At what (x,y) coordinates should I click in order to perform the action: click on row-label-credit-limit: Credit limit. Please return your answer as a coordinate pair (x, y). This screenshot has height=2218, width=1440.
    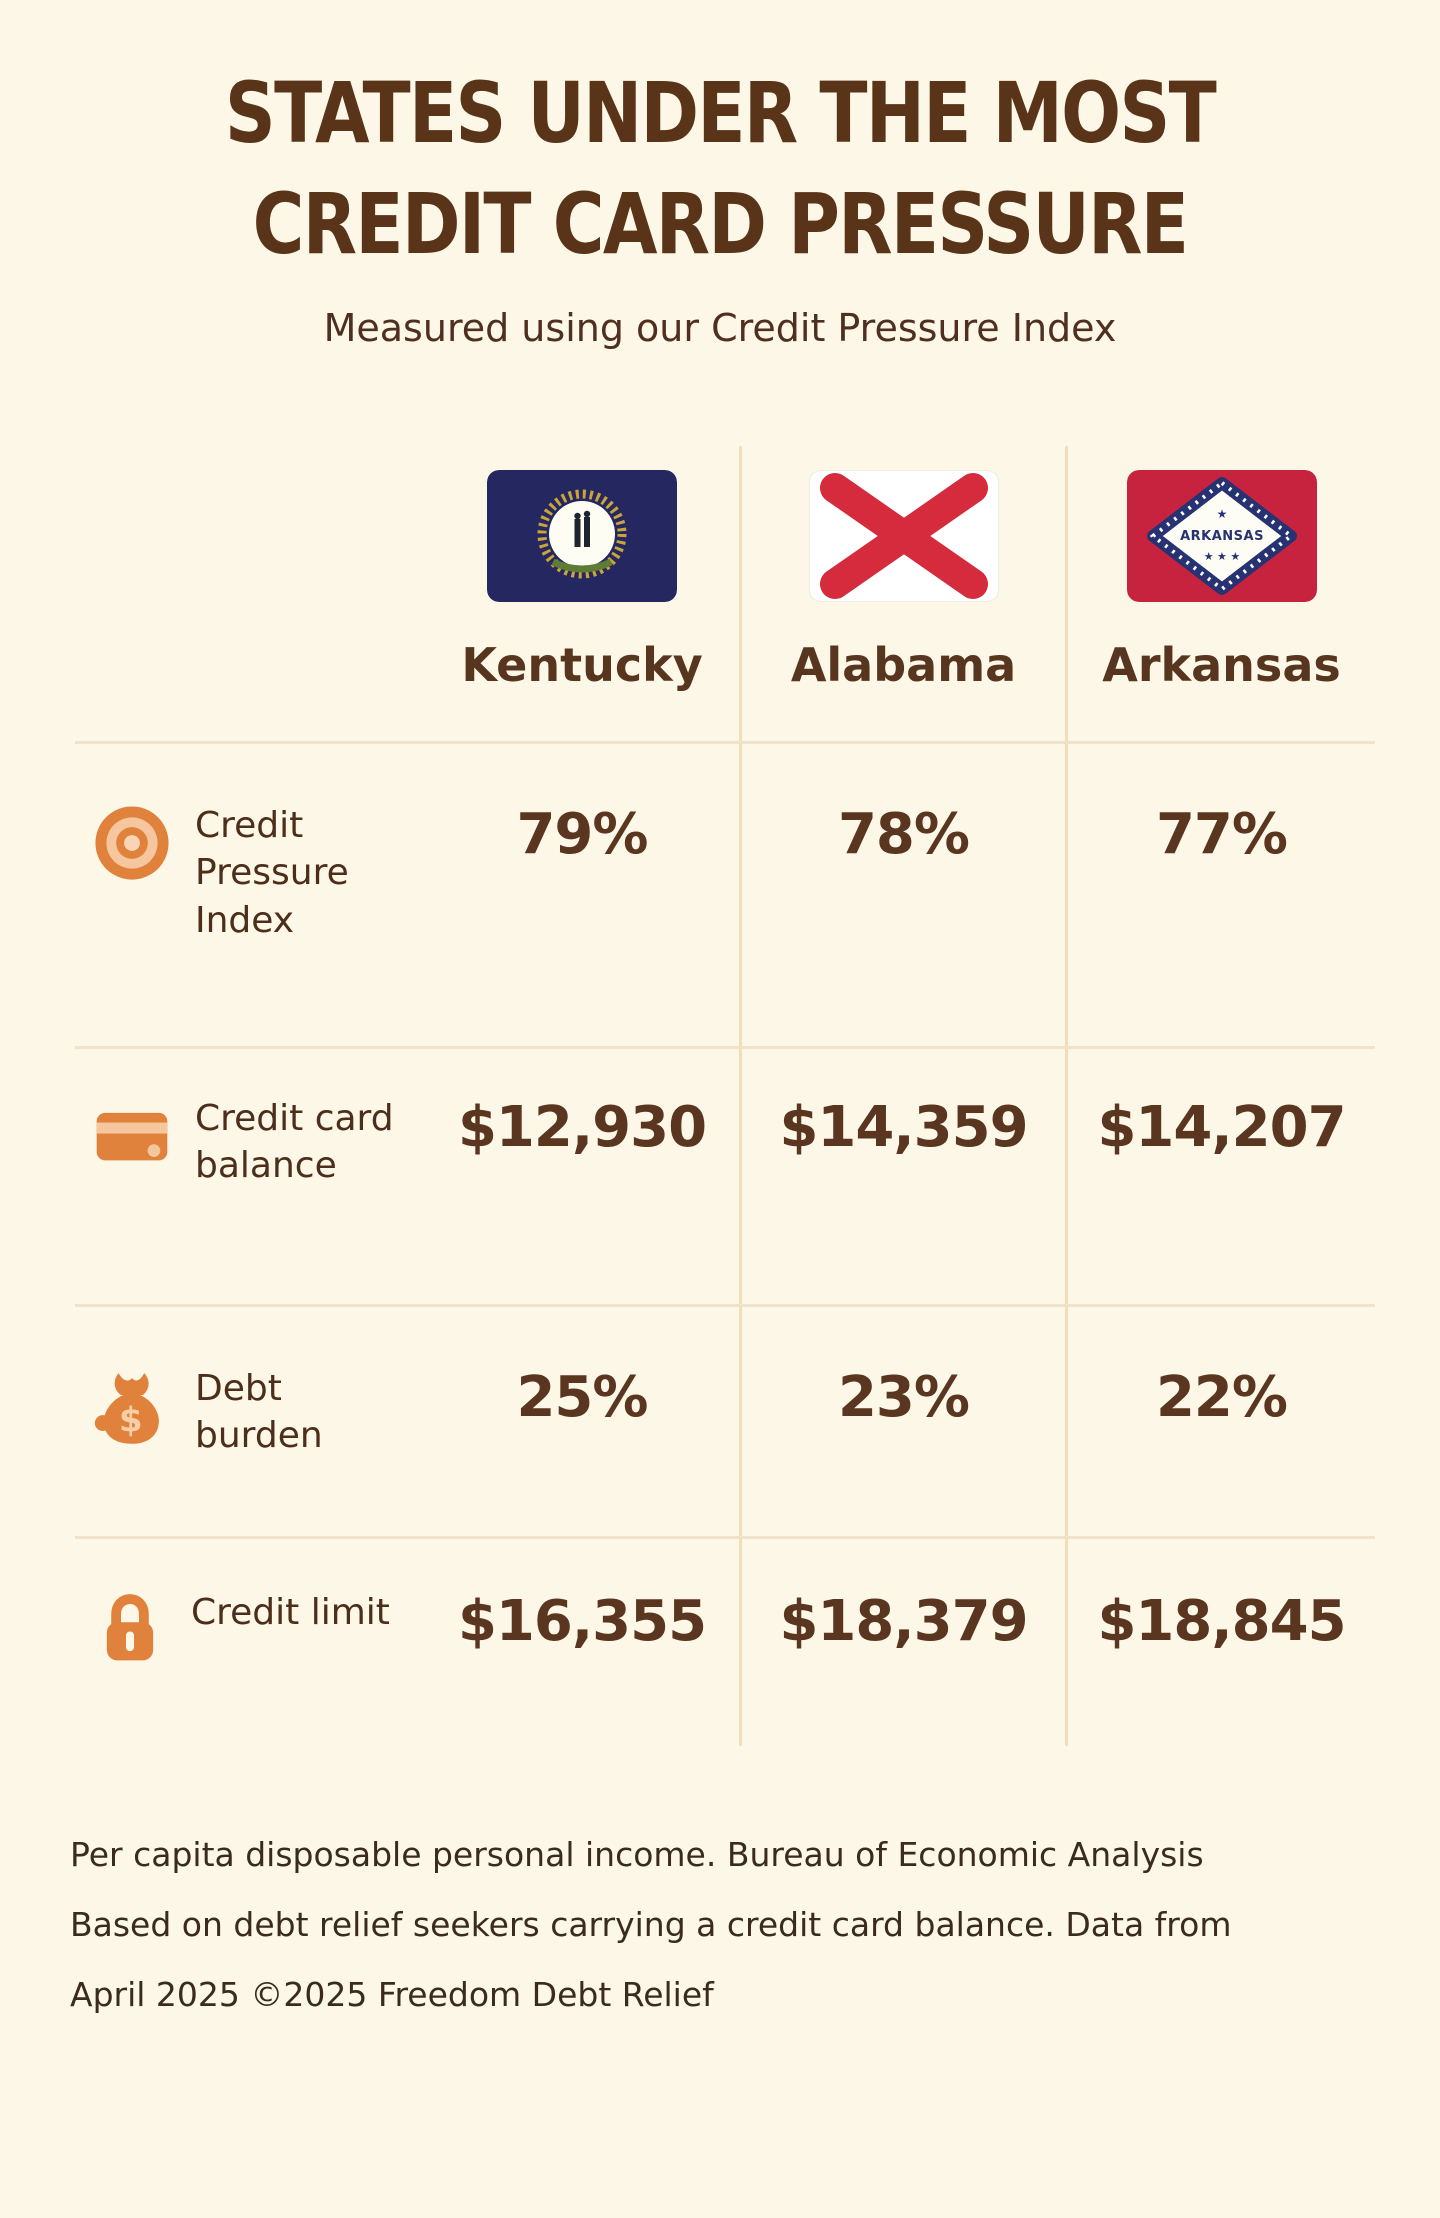
    Looking at the image, I should click on (250, 1640).